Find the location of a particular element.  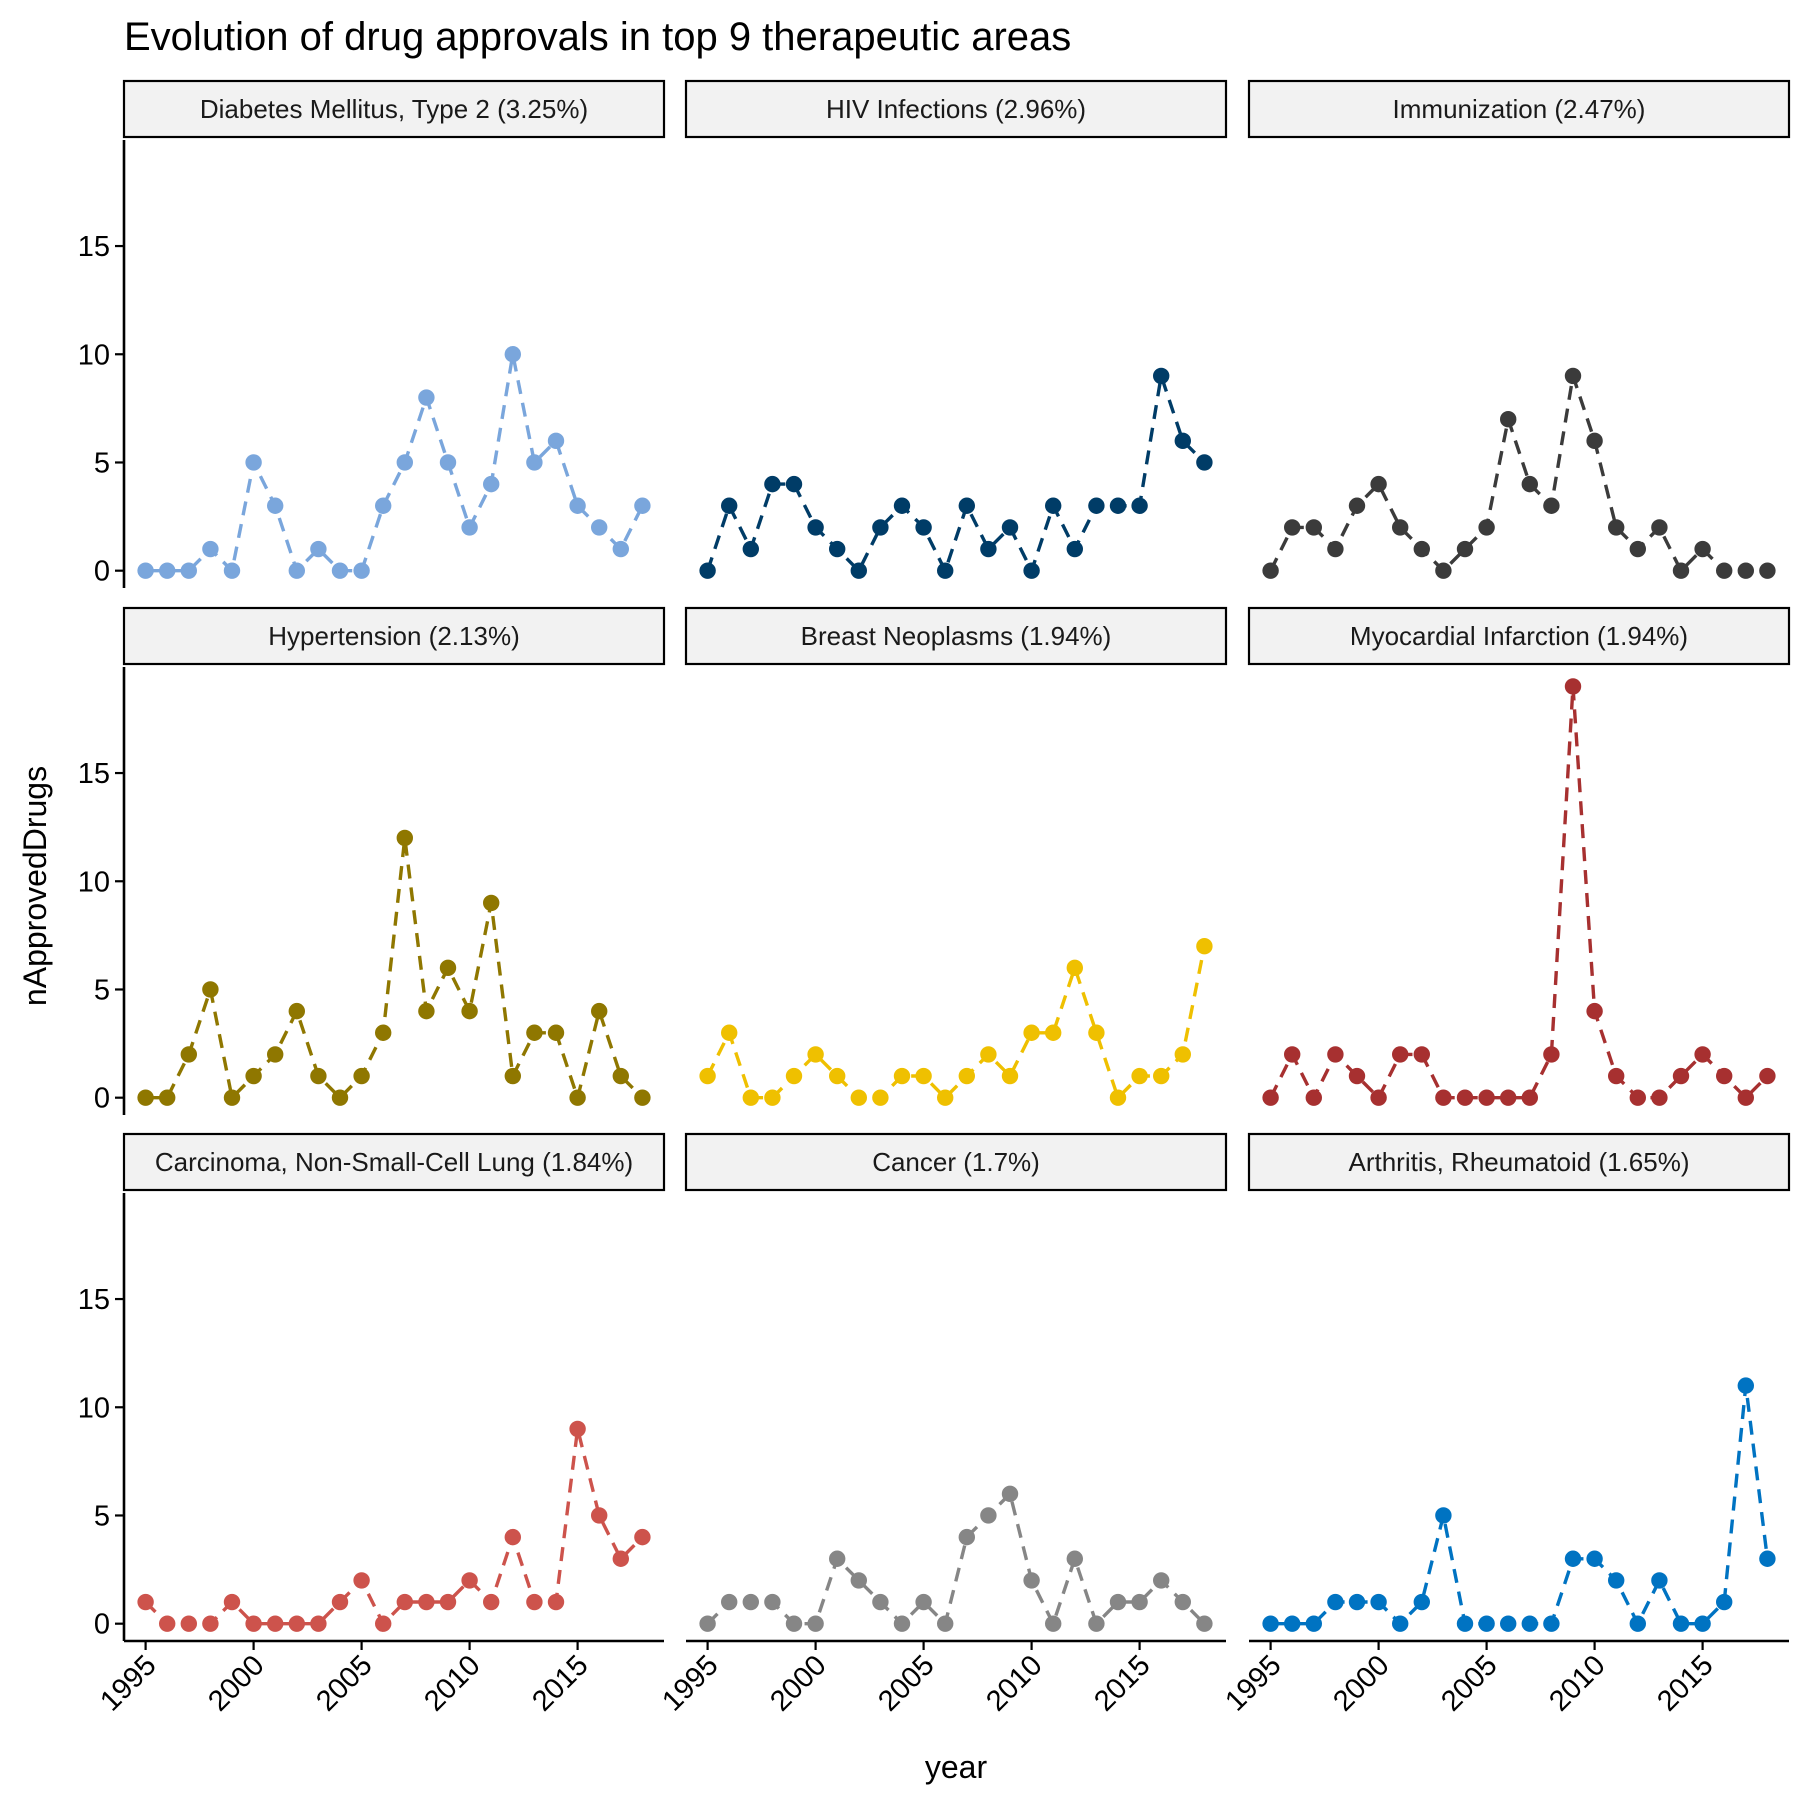

x-tick-label: 2000 is located at coordinates (798, 1683).